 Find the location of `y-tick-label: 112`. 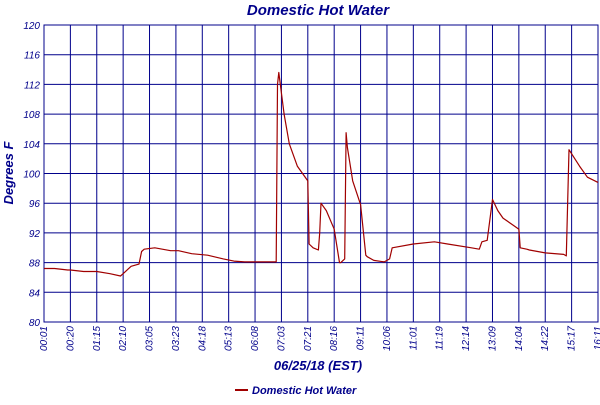

y-tick-label: 112 is located at coordinates (32, 85).